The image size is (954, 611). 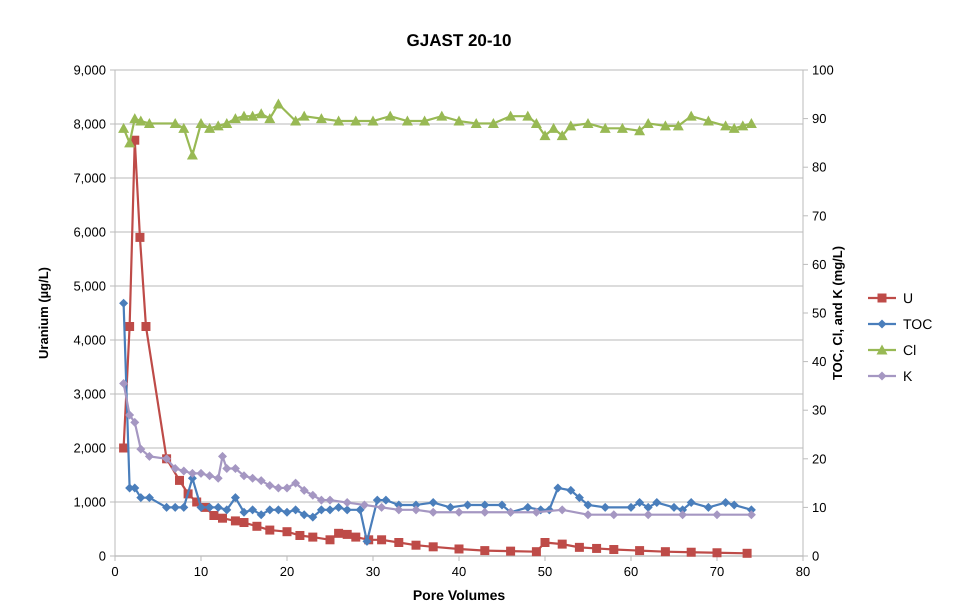 I want to click on chart-title: GJAST 20-10, so click(x=459, y=40).